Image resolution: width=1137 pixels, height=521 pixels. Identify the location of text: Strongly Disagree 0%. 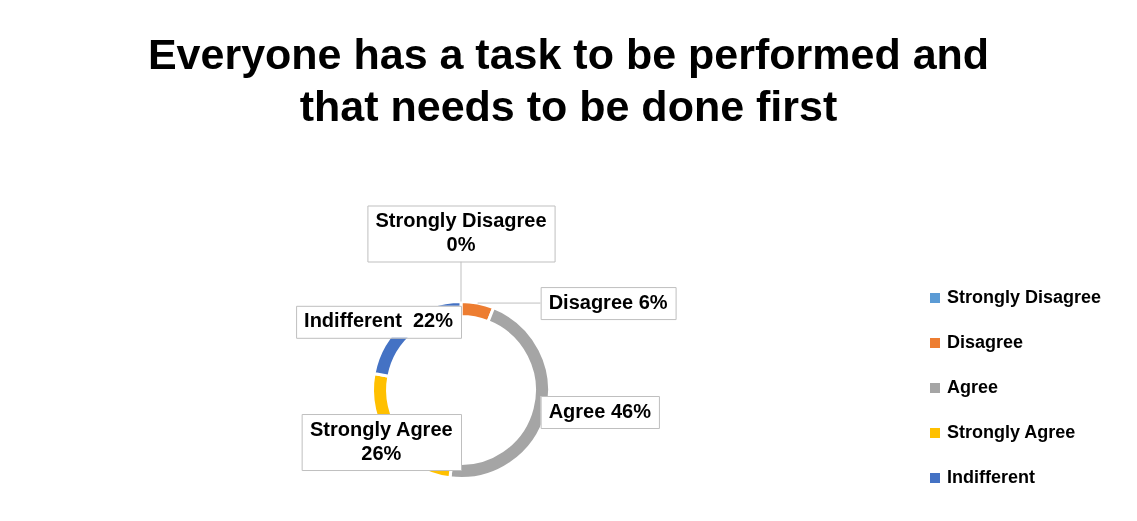
(461, 232).